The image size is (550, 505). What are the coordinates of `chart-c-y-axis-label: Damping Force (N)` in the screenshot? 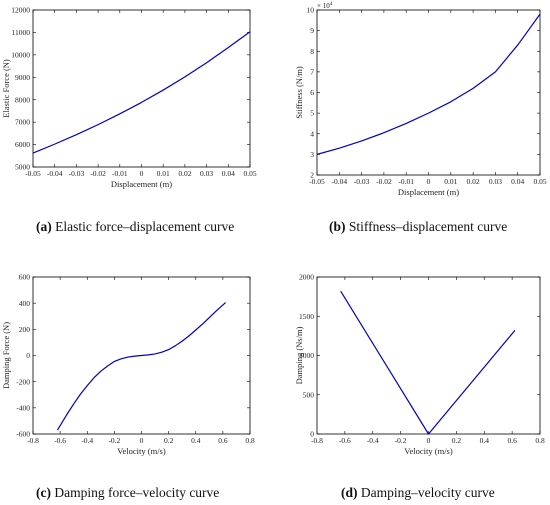 It's located at (6, 355).